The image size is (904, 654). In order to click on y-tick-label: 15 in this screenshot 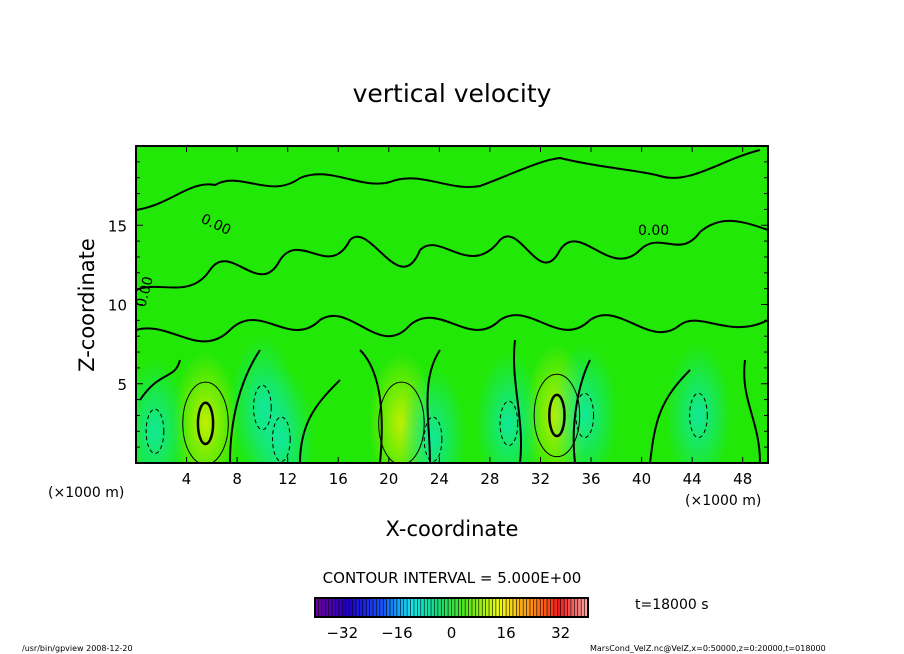, I will do `click(117, 226)`.